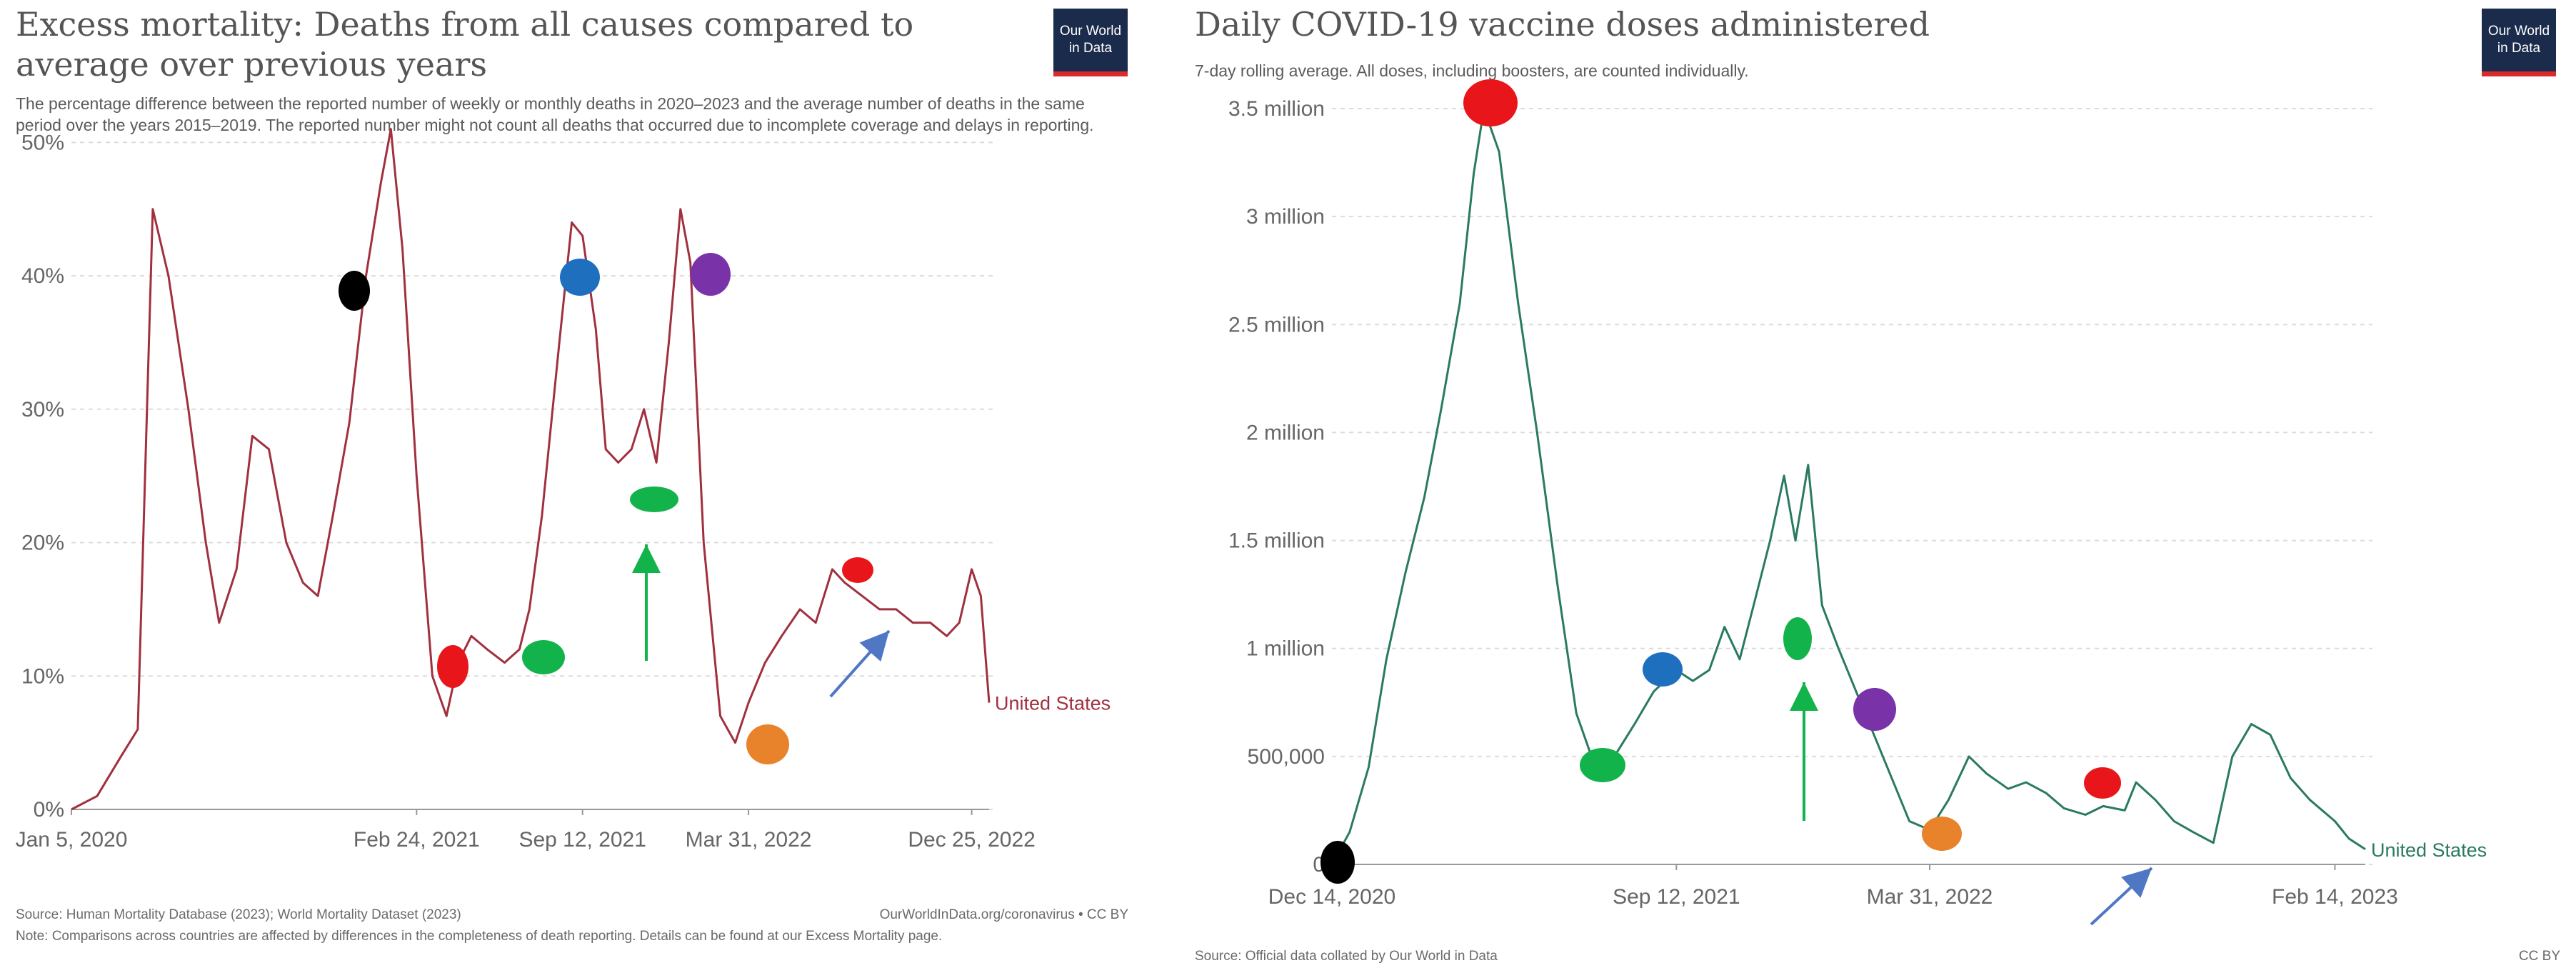 This screenshot has height=978, width=2576. Describe the element at coordinates (1602, 765) in the screenshot. I see `right-marker-green` at that location.